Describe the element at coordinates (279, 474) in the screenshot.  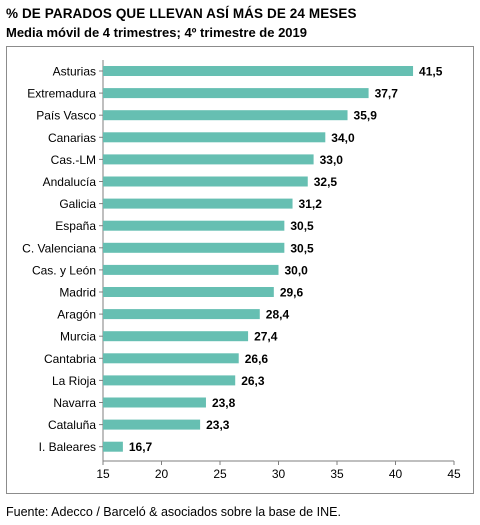
I see `x-tick-label: 30` at that location.